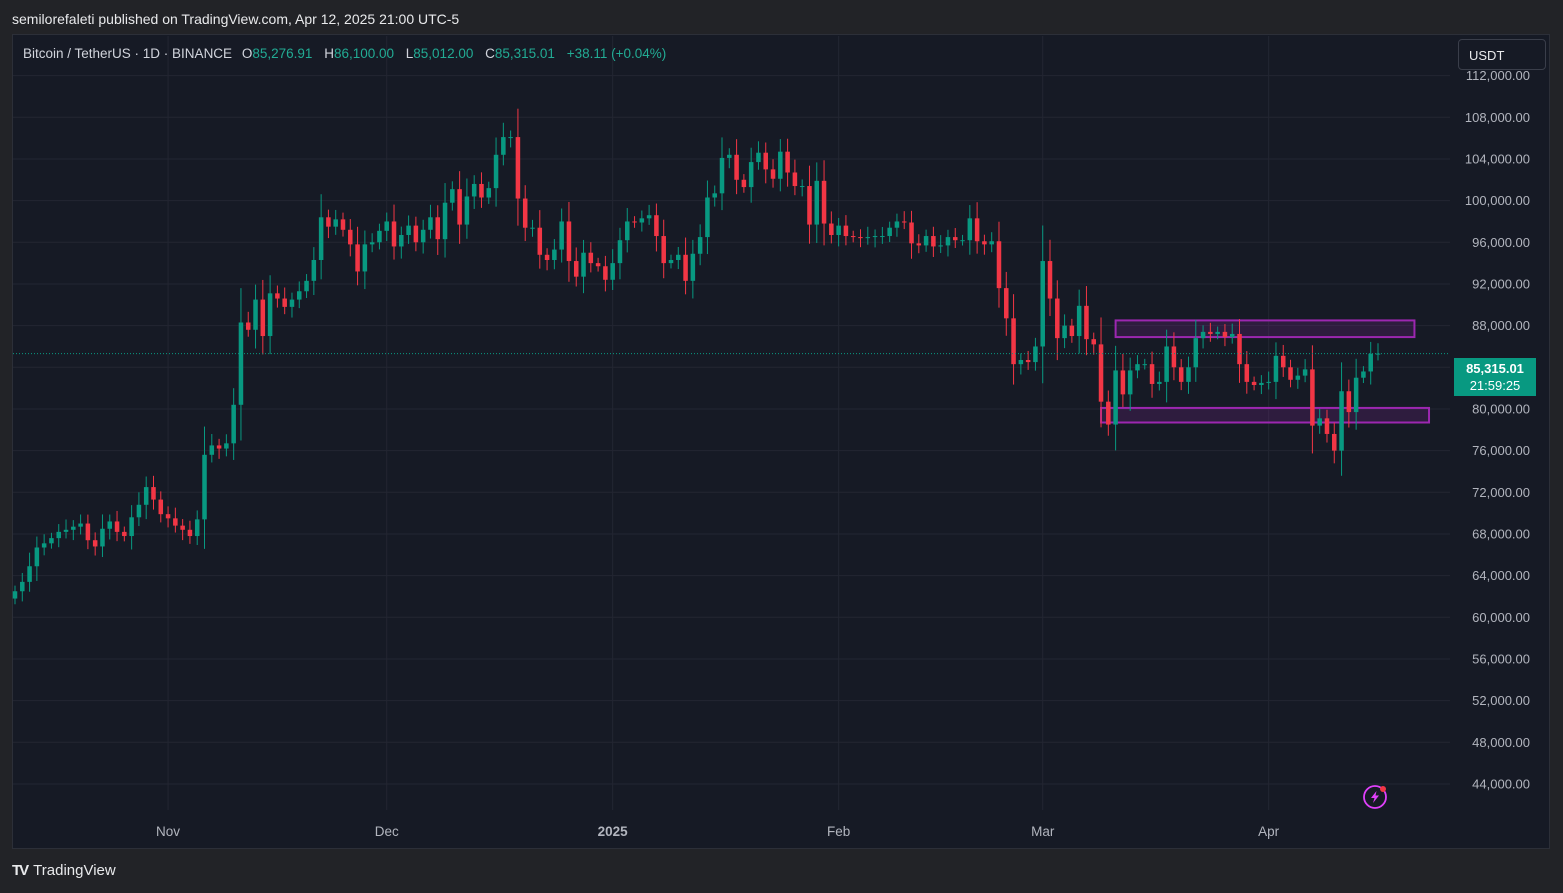  I want to click on tradingview-footer: TV TradingView, so click(64, 870).